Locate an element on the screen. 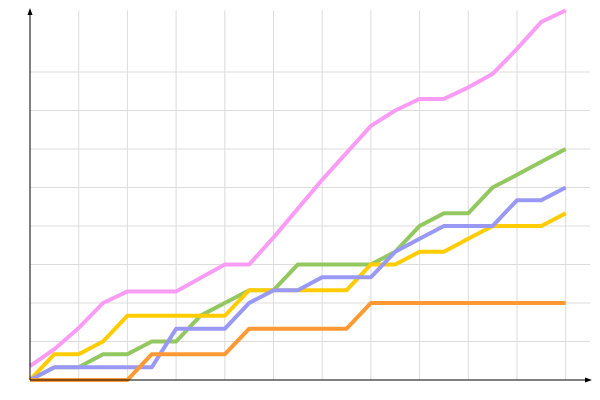  y-axis-arrow is located at coordinates (30, 11).